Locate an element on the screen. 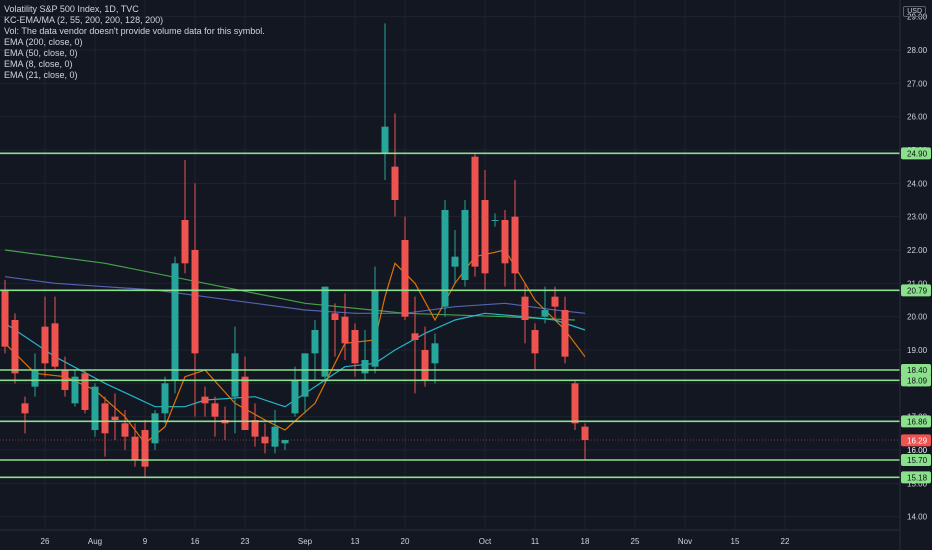 The height and width of the screenshot is (550, 932). x-tick-label: Sep is located at coordinates (305, 541).